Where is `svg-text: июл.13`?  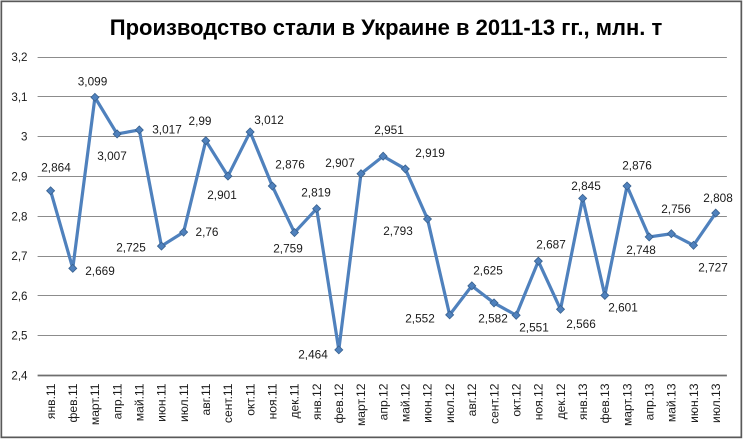 svg-text: июл.13 is located at coordinates (716, 403).